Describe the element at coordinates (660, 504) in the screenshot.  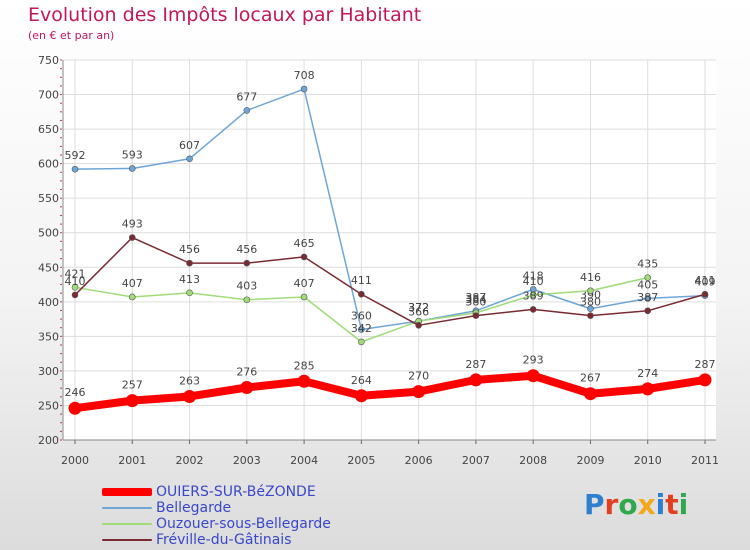
I see `logo-letter: i` at that location.